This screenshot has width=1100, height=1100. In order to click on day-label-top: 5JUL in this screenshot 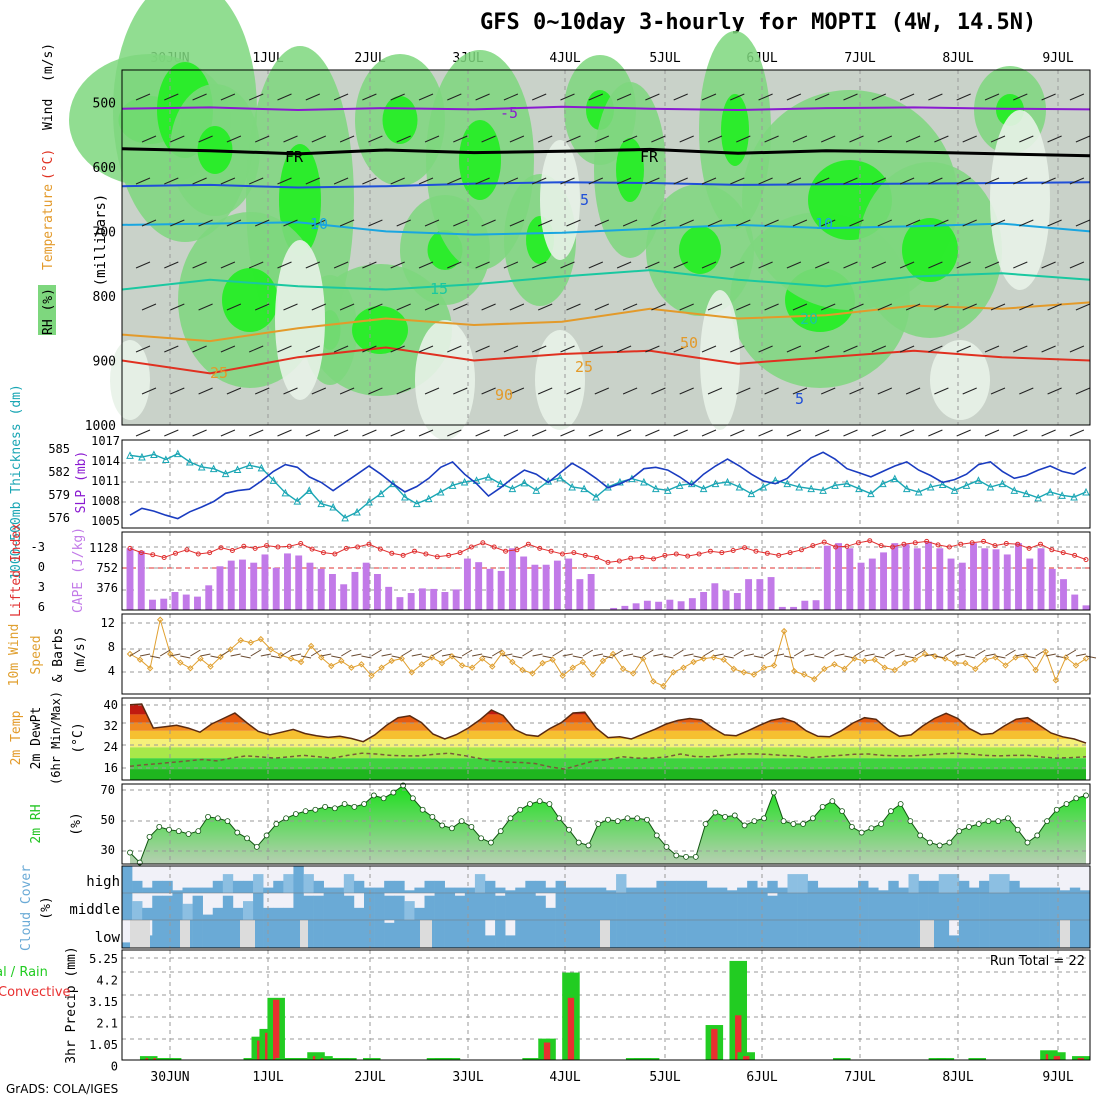, I will do `click(664, 58)`.